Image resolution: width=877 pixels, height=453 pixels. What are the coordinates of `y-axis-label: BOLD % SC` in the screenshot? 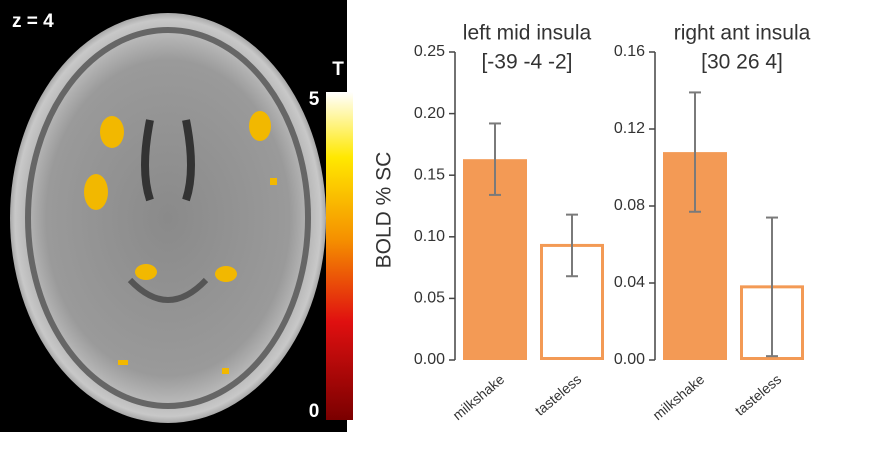 It's located at (384, 210).